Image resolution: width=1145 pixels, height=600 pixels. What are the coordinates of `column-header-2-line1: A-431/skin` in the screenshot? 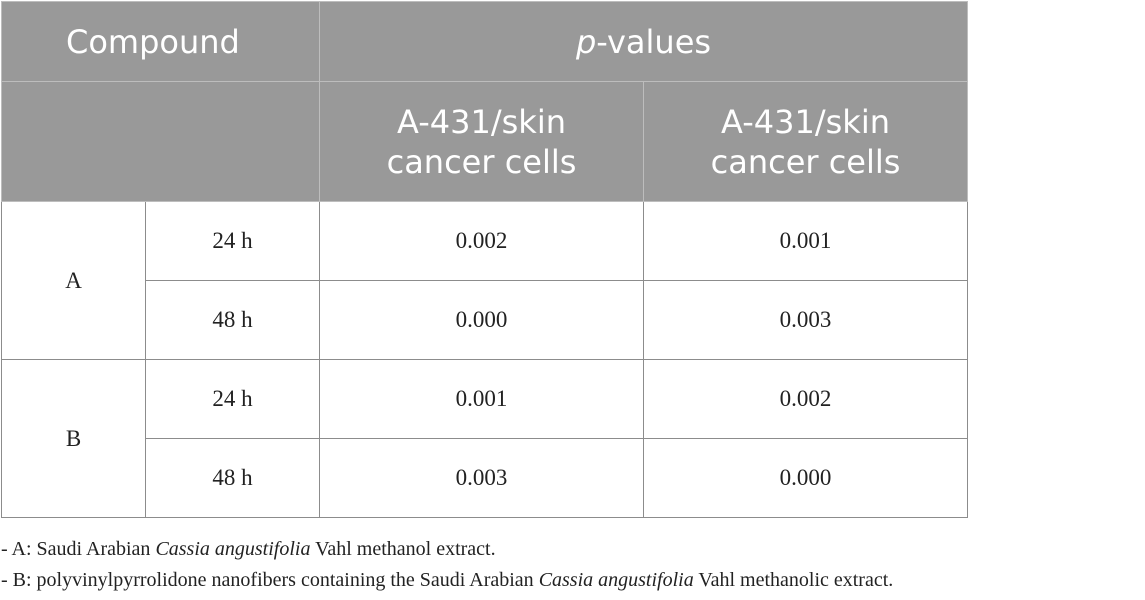 It's located at (805, 121).